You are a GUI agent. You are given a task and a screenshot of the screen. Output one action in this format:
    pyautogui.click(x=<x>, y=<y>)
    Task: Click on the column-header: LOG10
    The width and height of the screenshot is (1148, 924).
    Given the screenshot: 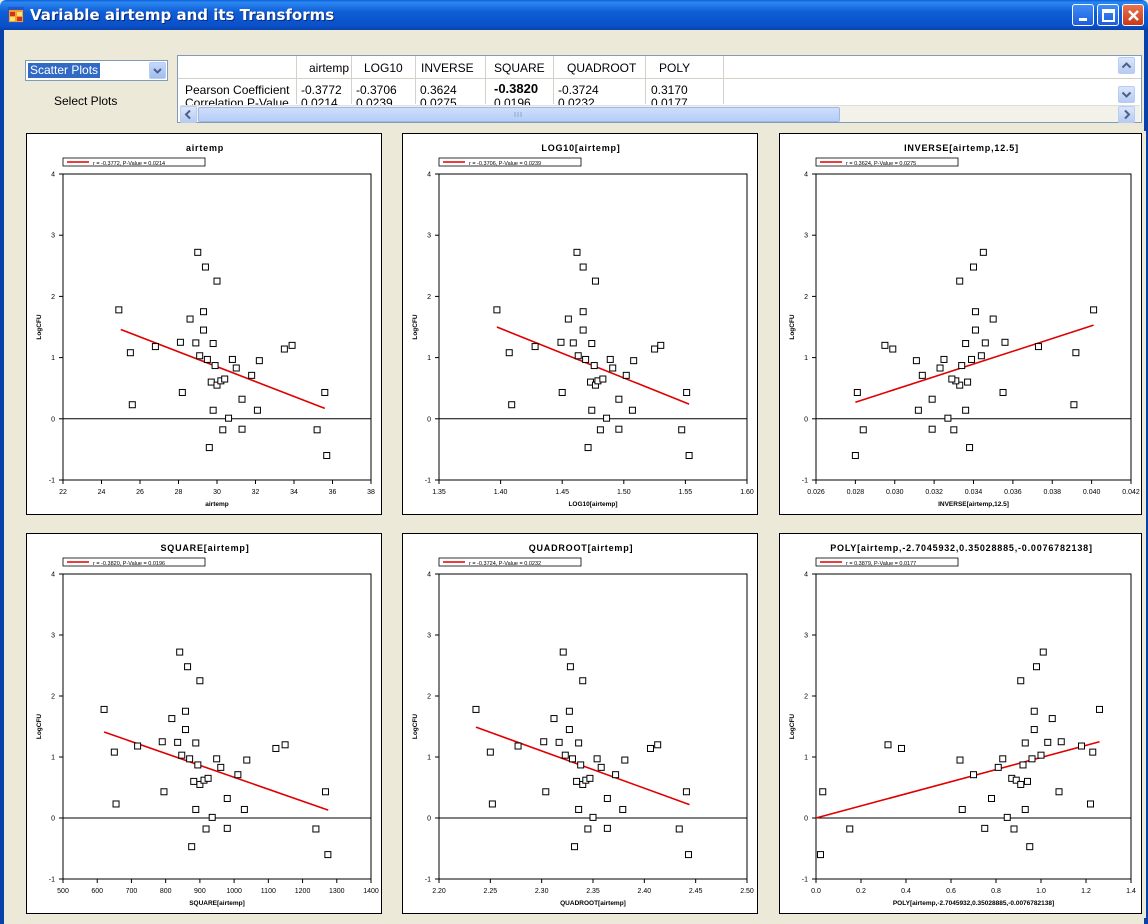 What is the action you would take?
    pyautogui.click(x=383, y=68)
    